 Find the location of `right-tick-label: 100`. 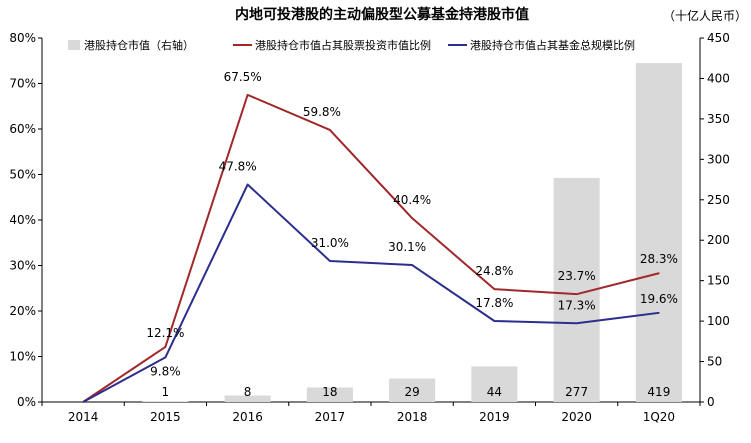

right-tick-label: 100 is located at coordinates (718, 321).